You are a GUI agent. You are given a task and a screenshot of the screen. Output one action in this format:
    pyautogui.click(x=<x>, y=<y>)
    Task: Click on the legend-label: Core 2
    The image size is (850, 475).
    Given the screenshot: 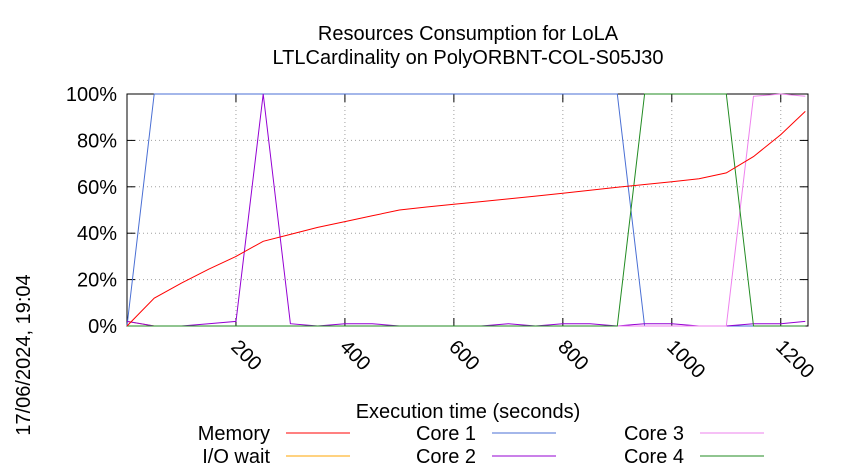 What is the action you would take?
    pyautogui.click(x=446, y=457)
    